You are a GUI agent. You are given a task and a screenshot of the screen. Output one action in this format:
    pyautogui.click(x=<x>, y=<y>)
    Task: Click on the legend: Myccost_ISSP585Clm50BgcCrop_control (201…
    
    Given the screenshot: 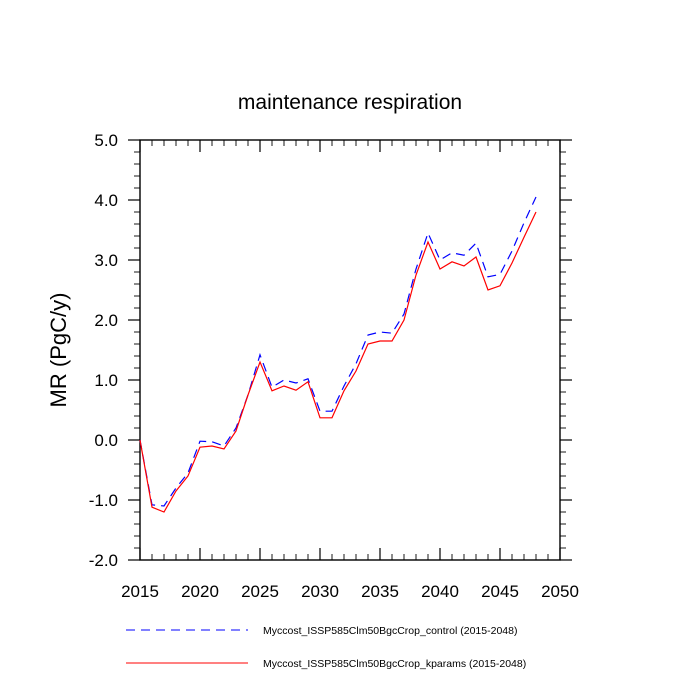 What is the action you would take?
    pyautogui.click(x=326, y=647)
    